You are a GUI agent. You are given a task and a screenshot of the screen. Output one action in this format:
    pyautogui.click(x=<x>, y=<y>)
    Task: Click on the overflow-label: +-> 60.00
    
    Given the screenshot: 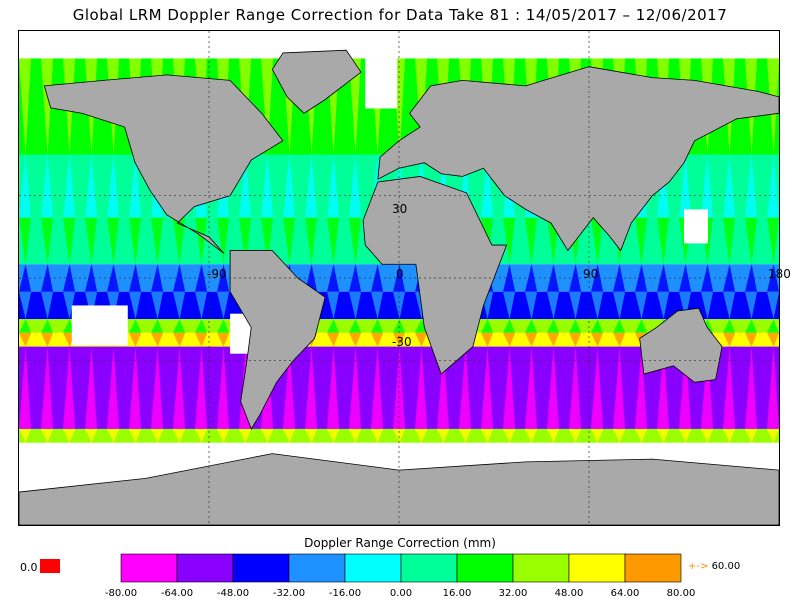 What is the action you would take?
    pyautogui.click(x=714, y=566)
    